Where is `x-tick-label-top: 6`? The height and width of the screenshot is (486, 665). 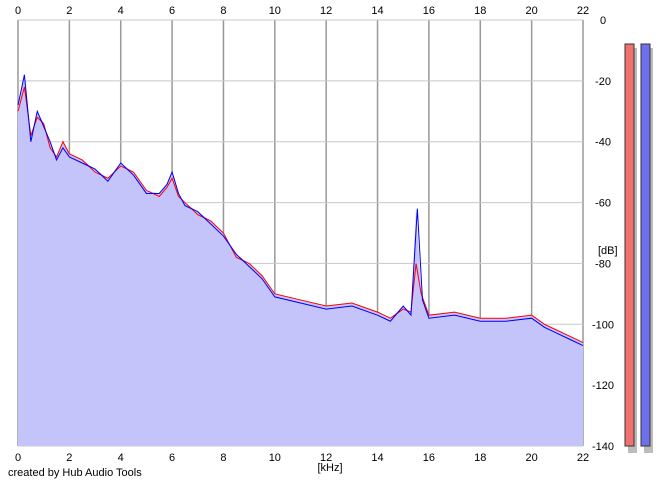 x-tick-label-top: 6 is located at coordinates (172, 11).